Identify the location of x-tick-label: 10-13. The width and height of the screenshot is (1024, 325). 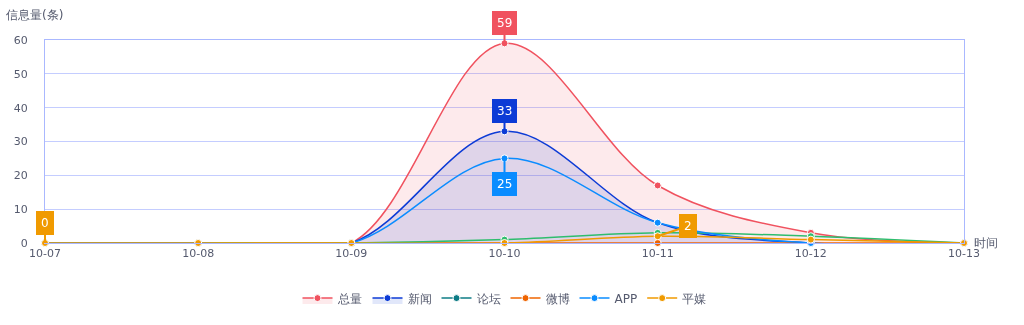
(964, 254).